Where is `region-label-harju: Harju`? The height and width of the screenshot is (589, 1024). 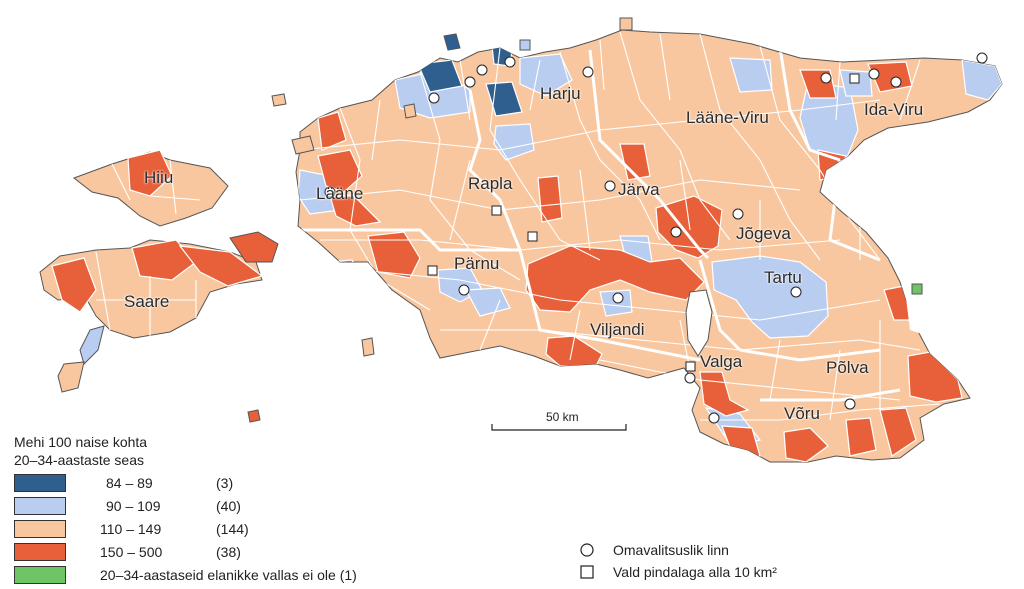 region-label-harju: Harju is located at coordinates (560, 93).